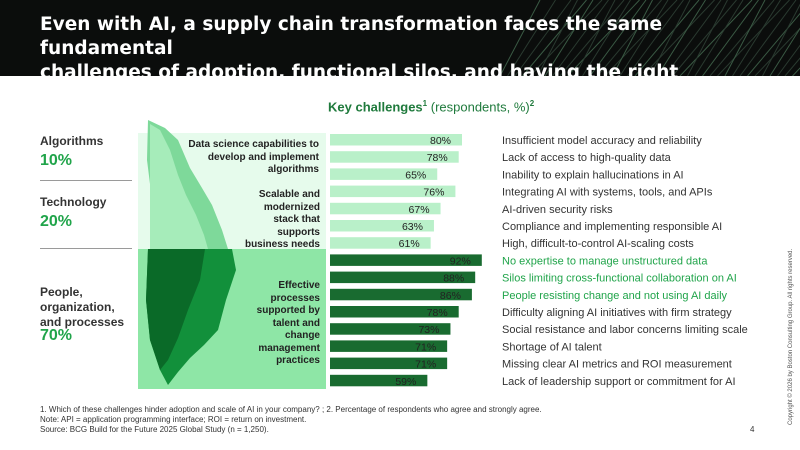 Image resolution: width=800 pixels, height=450 pixels. I want to click on bar-value-label: 63%, so click(412, 227).